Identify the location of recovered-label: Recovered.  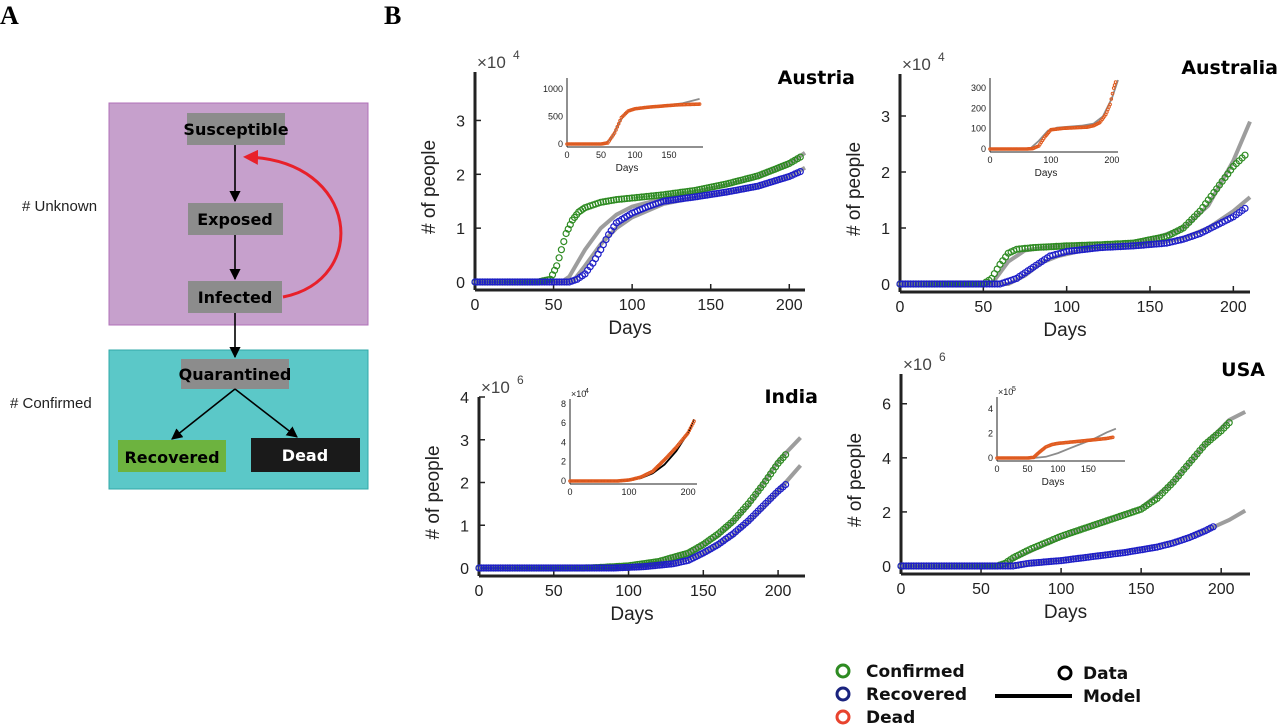
(171, 457).